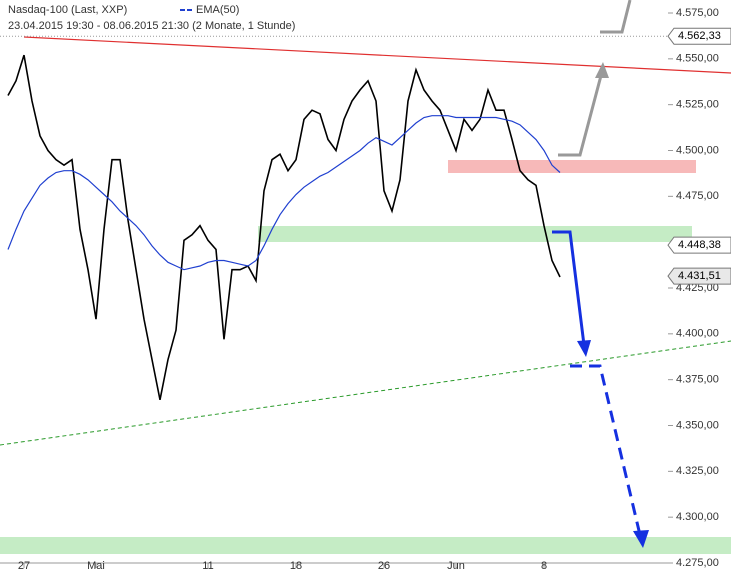 The height and width of the screenshot is (573, 731). Describe the element at coordinates (697, 380) in the screenshot. I see `y-tick-label: 4.375,00` at that location.